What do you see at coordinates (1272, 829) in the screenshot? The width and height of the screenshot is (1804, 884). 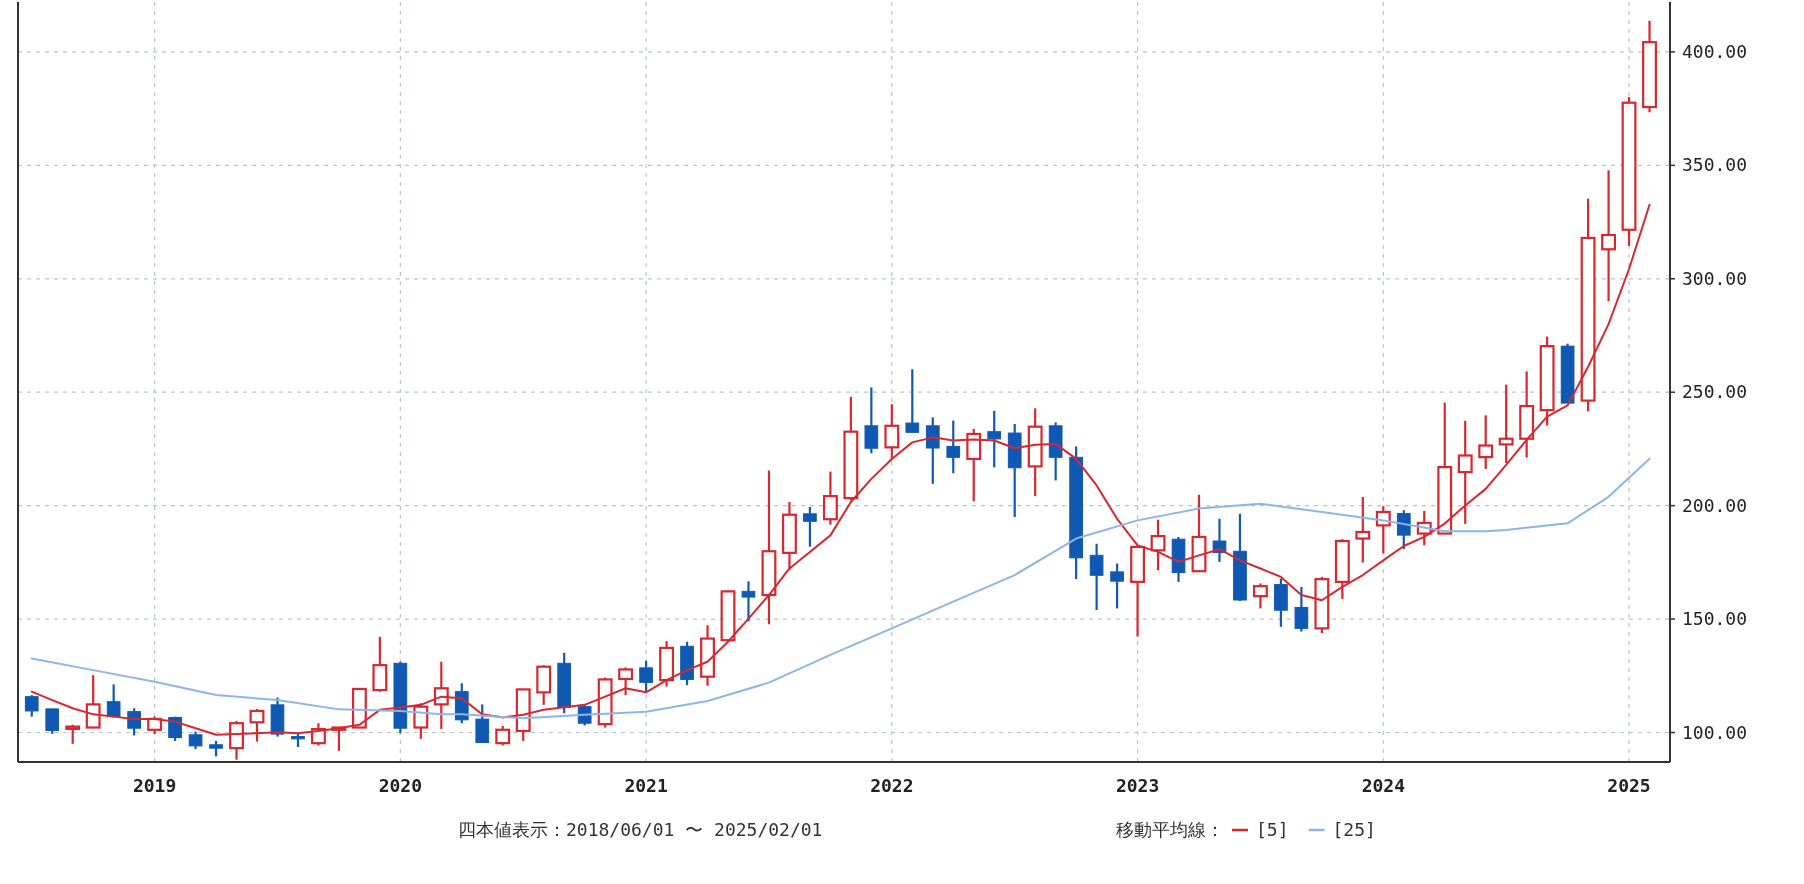 I see `legend-label: [5]` at bounding box center [1272, 829].